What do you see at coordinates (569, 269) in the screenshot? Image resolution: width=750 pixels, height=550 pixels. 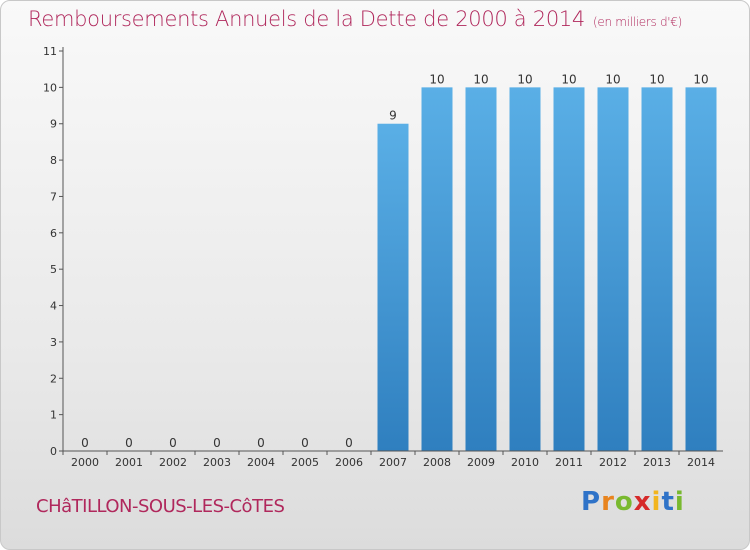 I see `bar-2011` at bounding box center [569, 269].